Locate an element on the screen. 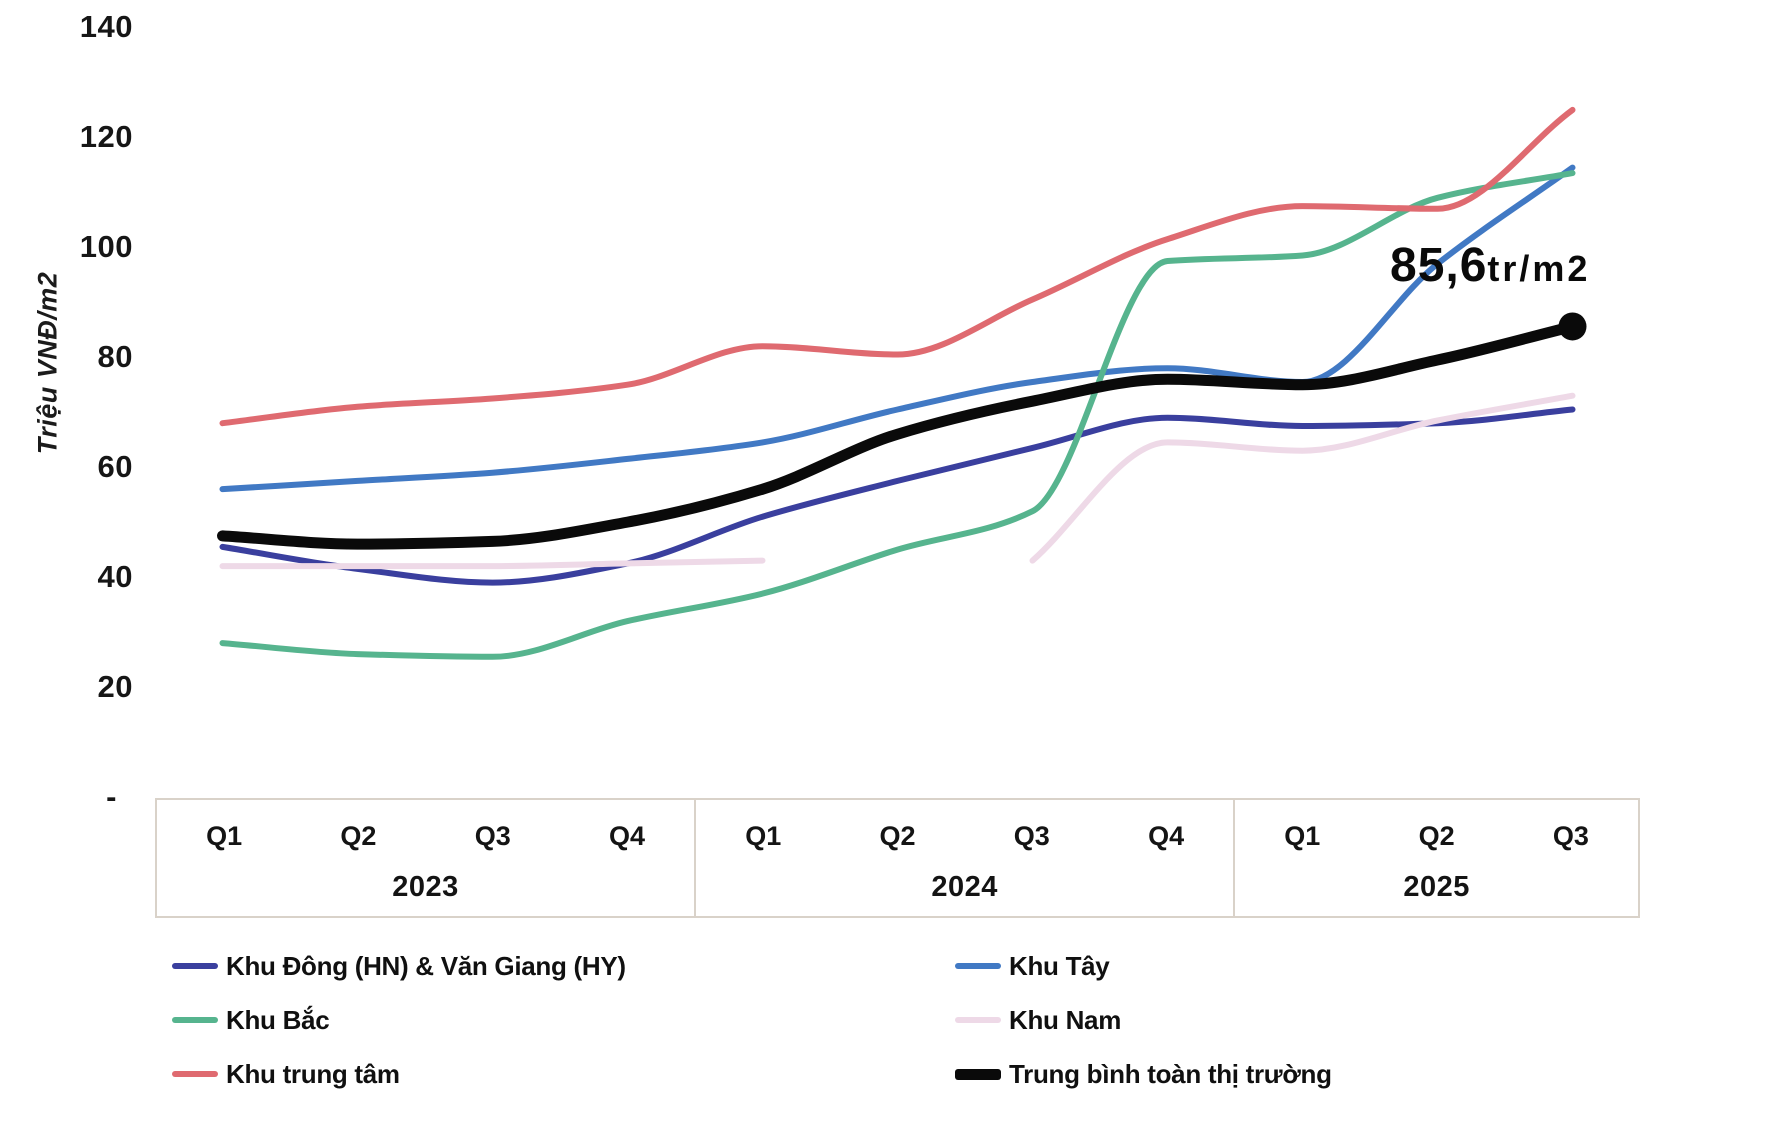 This screenshot has height=1144, width=1774. legend-item-khu-bac: Khu Bắc is located at coordinates (251, 1020).